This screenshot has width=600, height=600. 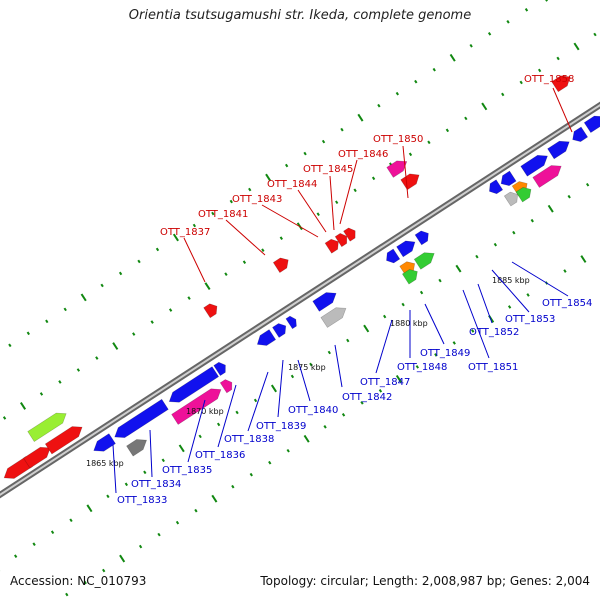 What do you see at coordinates (409, 323) in the screenshot?
I see `kbp-label: 1880 kbp` at bounding box center [409, 323].